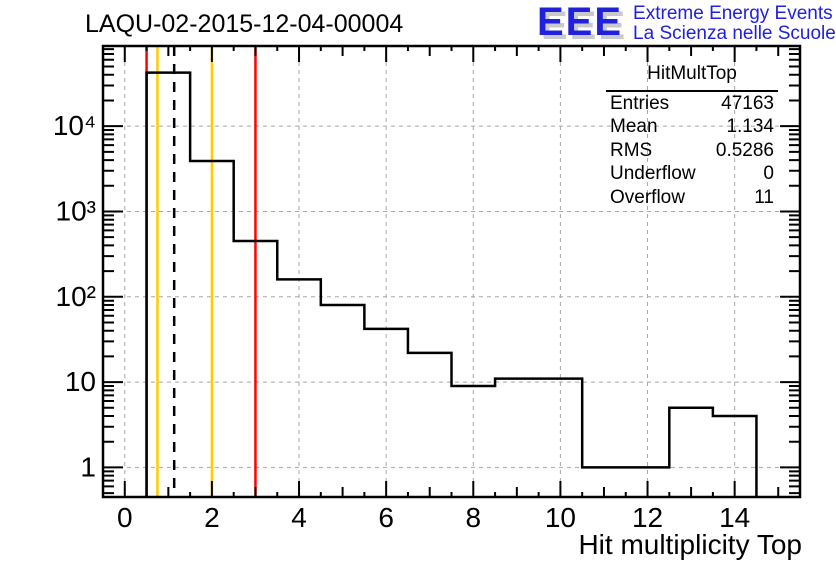 The width and height of the screenshot is (836, 572). I want to click on x-axis-title: Hit multiplicity Top, so click(690, 544).